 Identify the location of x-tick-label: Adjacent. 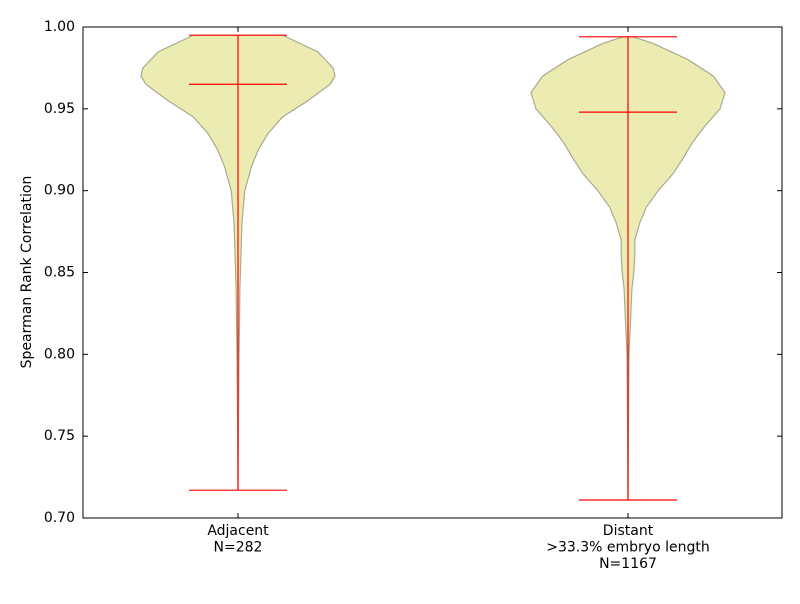
(238, 531).